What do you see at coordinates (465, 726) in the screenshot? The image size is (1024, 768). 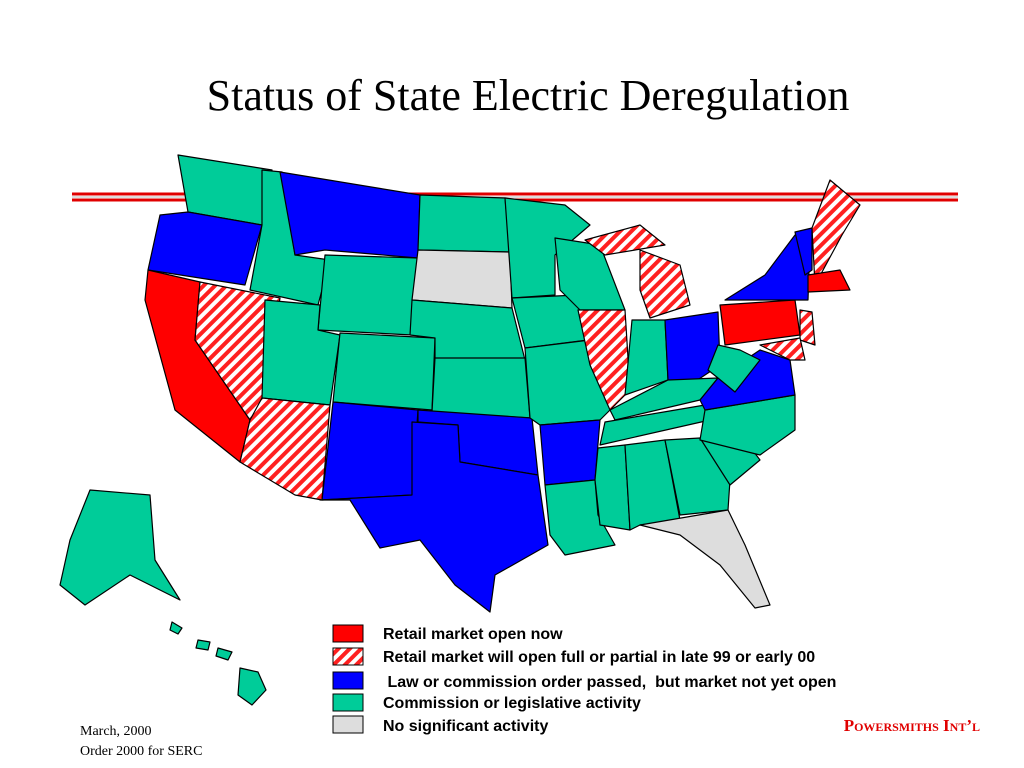 I see `legend-label: No significant activity` at bounding box center [465, 726].